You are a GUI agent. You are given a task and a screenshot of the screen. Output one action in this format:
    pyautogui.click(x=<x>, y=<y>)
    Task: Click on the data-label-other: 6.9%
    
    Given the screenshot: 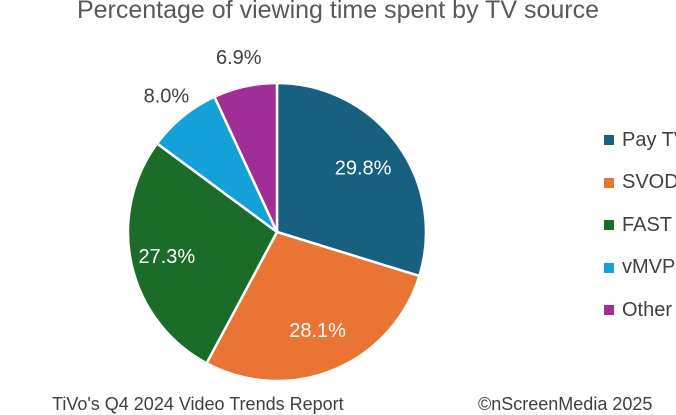 What is the action you would take?
    pyautogui.click(x=239, y=58)
    